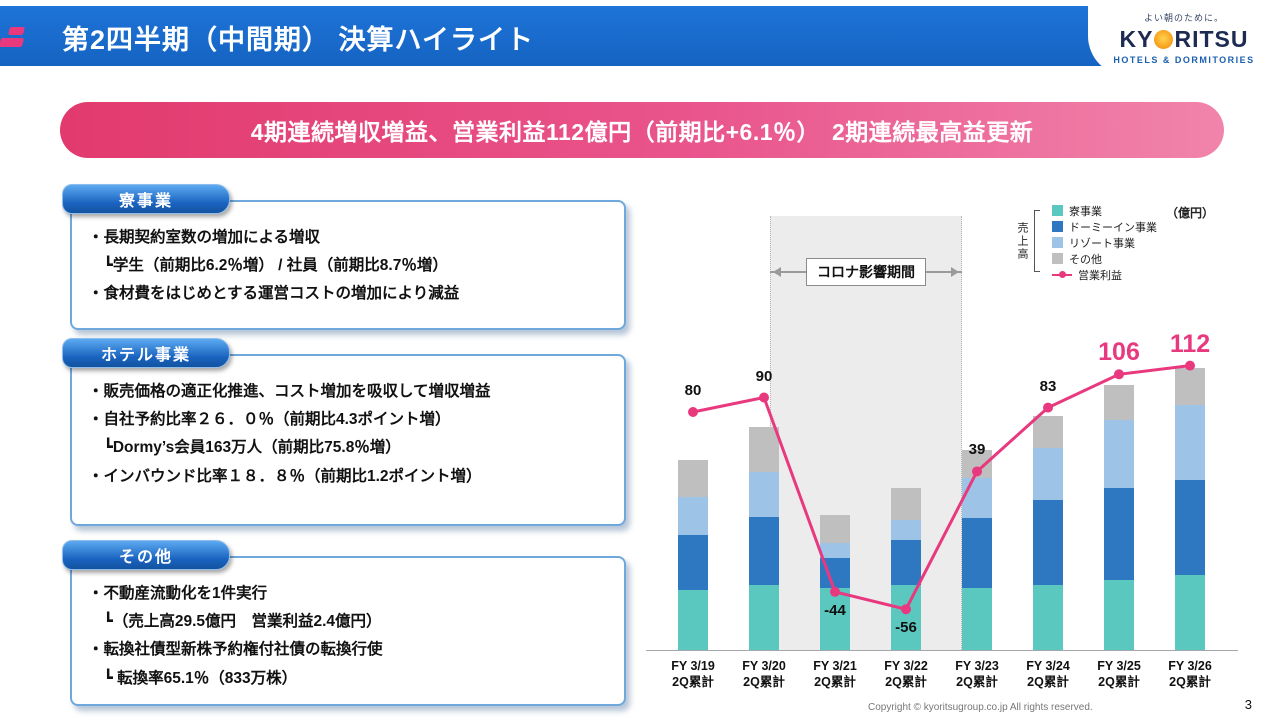  Describe the element at coordinates (1113, 227) in the screenshot. I see `legend-item-label: ドーミーイン事業` at that location.